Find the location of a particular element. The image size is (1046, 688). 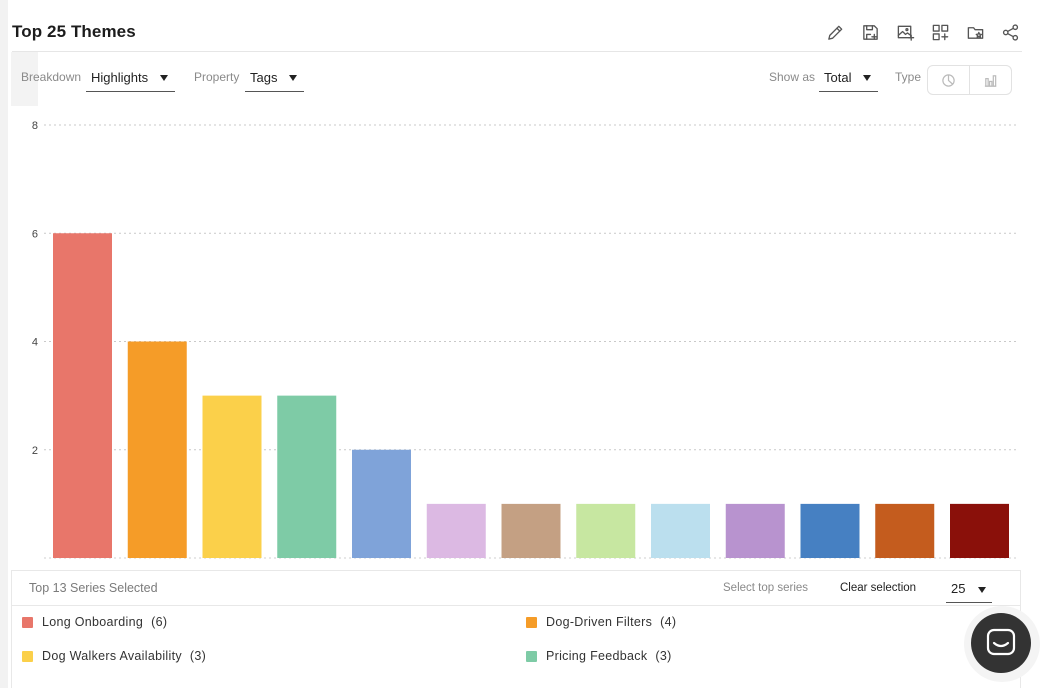

page-title: Top 25 Themes is located at coordinates (74, 31).